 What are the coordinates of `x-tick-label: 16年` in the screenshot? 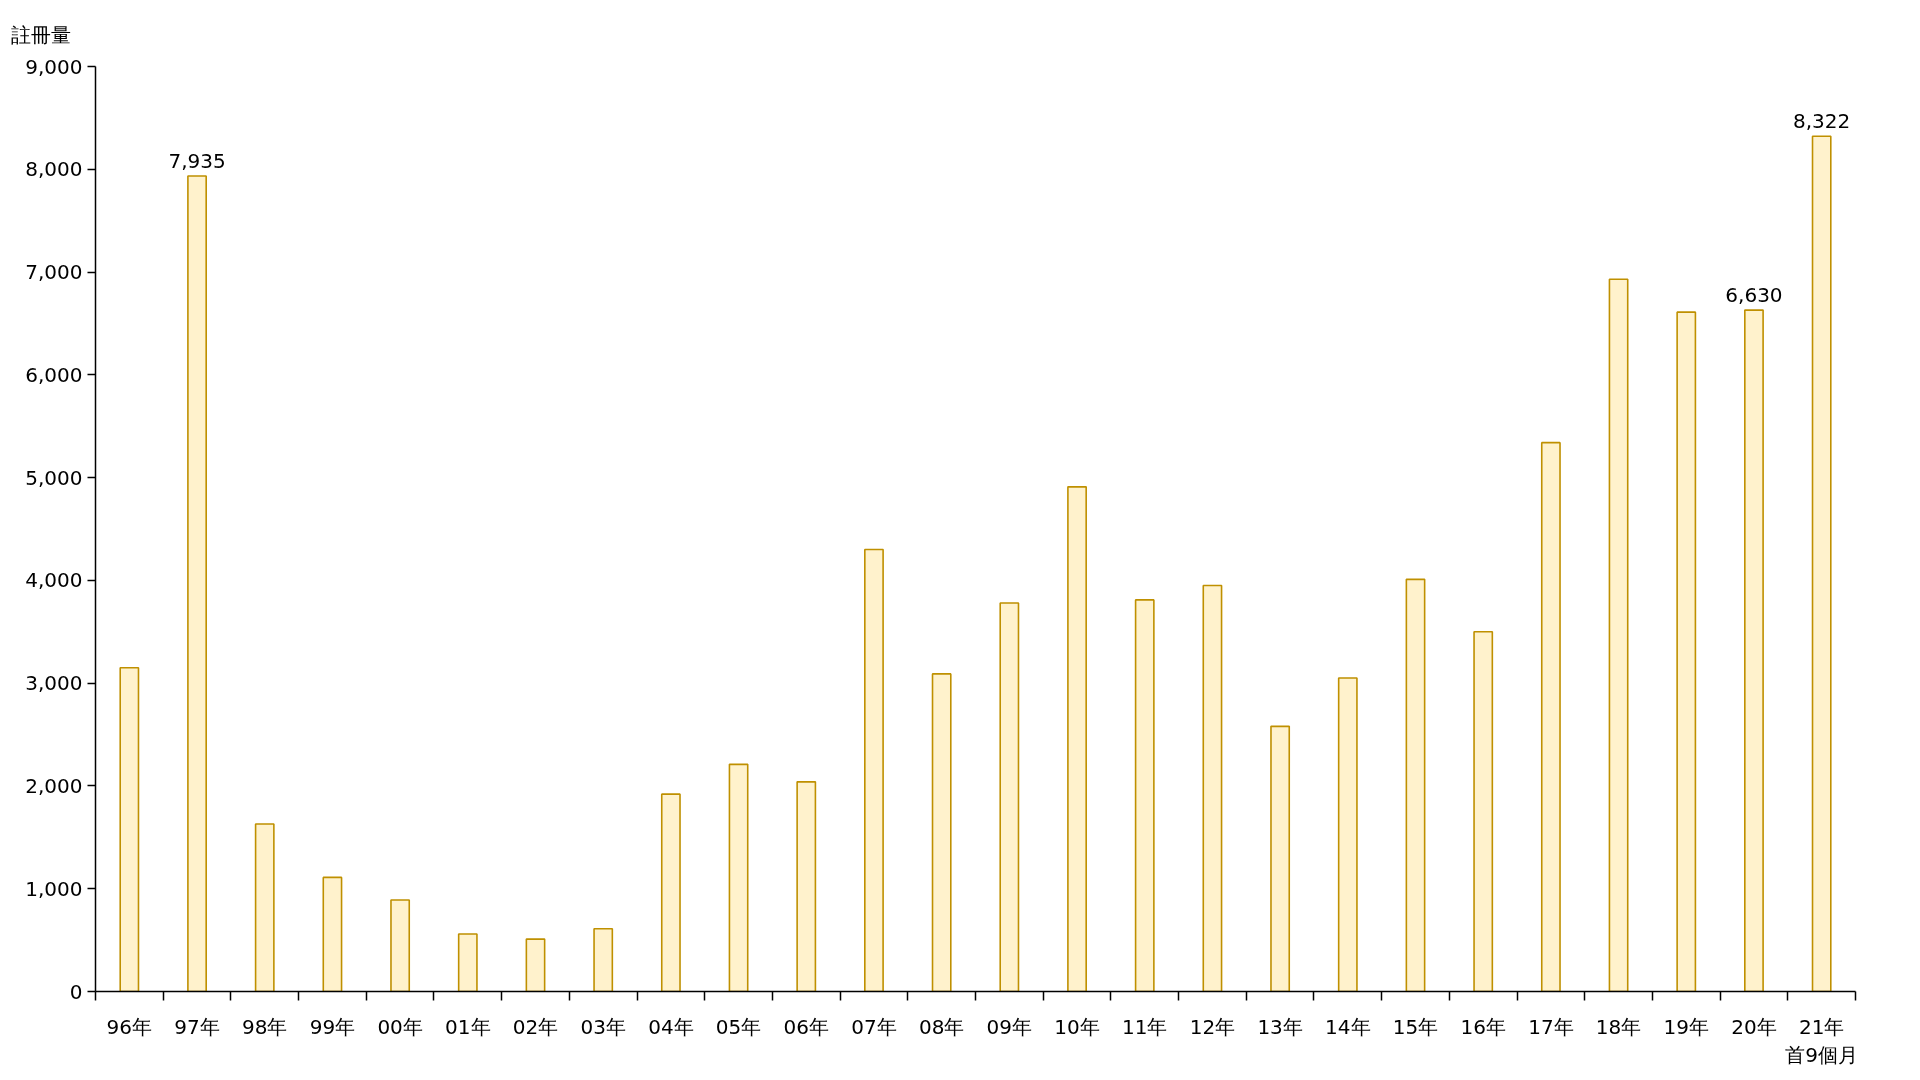 It's located at (1483, 1026).